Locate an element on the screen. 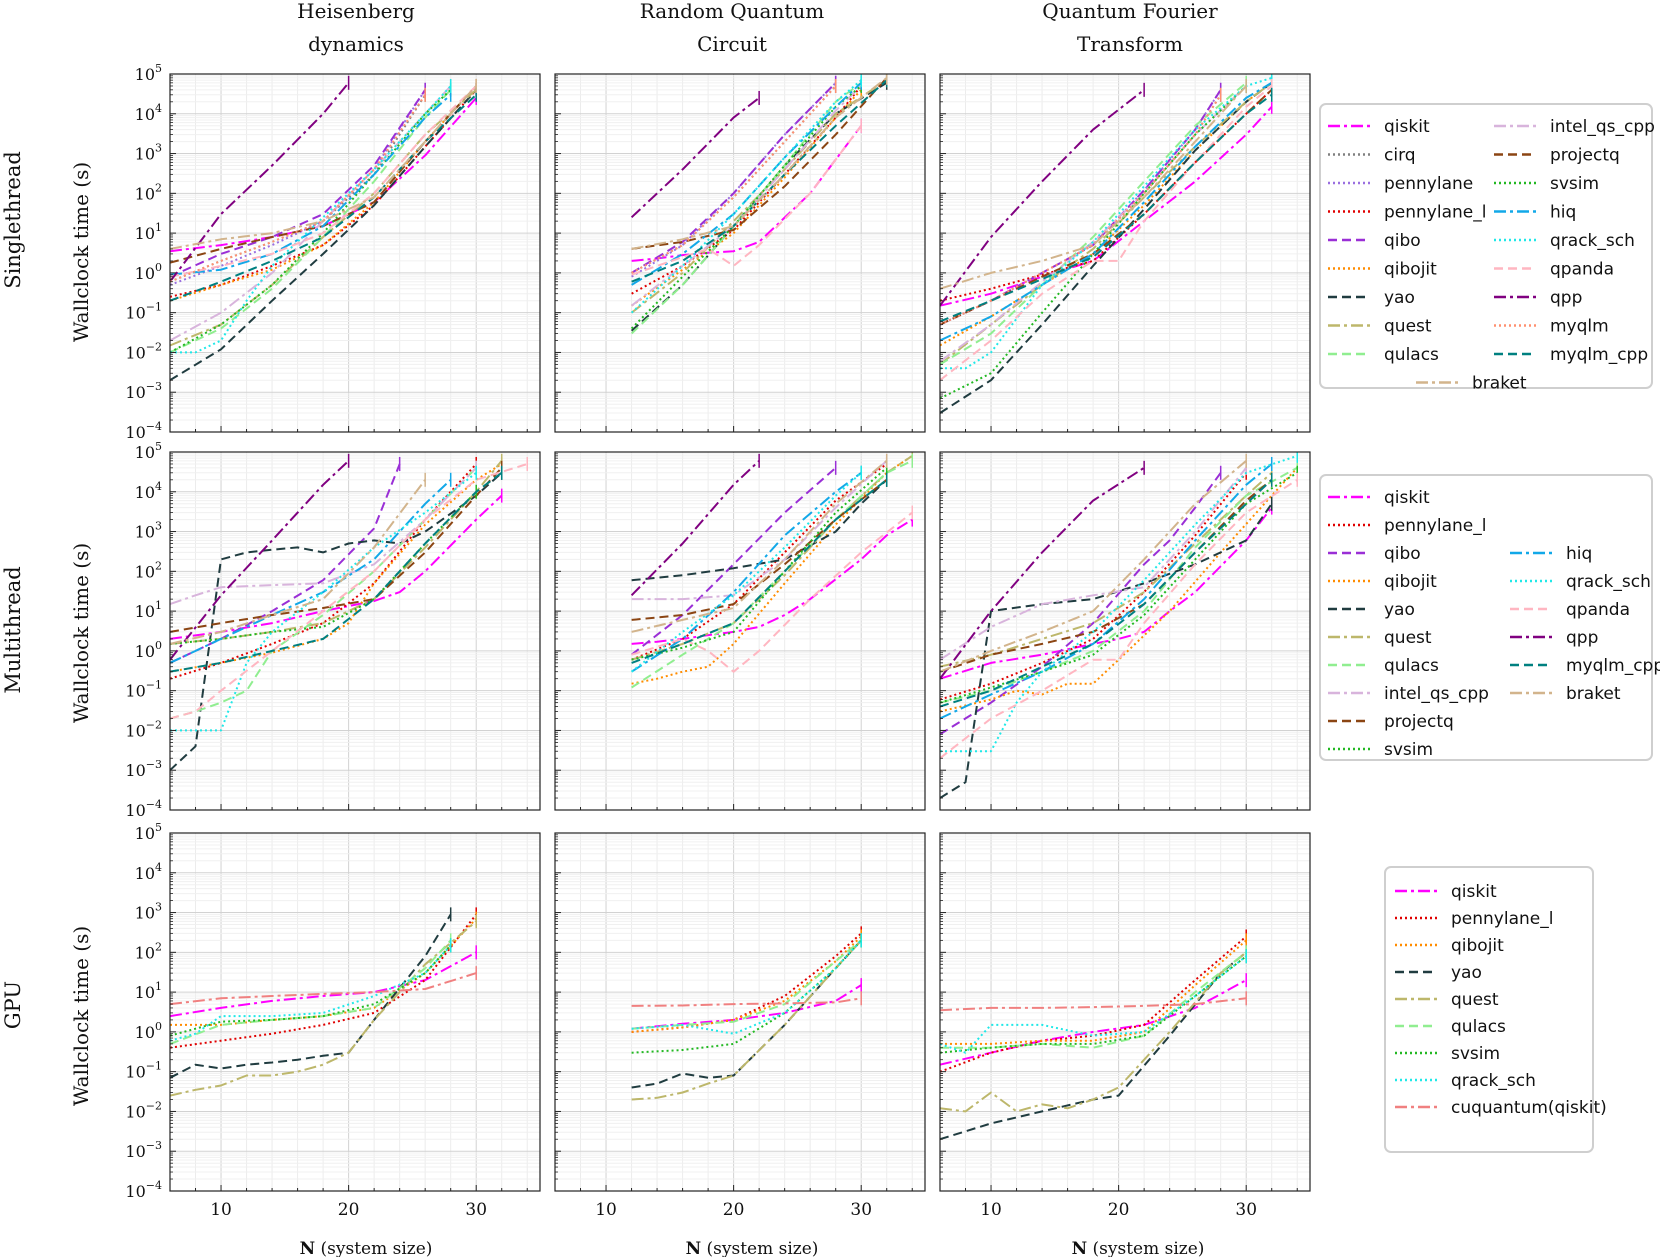  grid is located at coordinates (740, 631).